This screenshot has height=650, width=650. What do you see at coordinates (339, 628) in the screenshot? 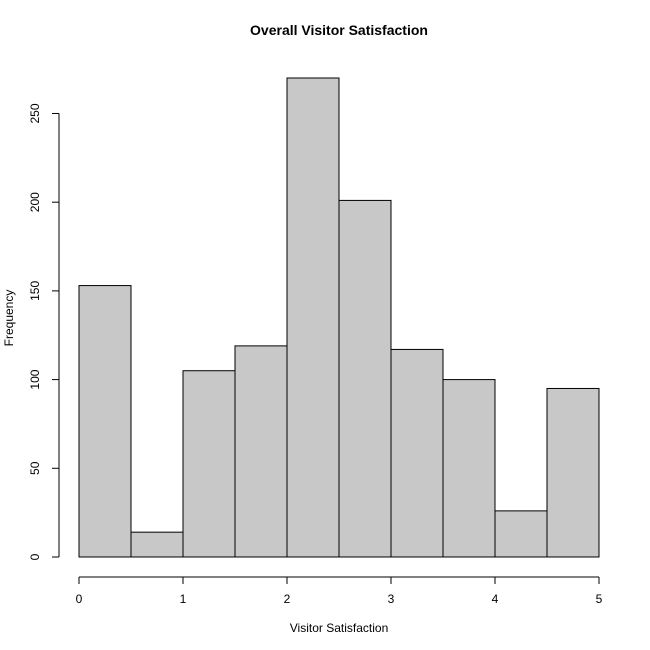
I see `x-axis-label: Visitor Satisfaction` at bounding box center [339, 628].